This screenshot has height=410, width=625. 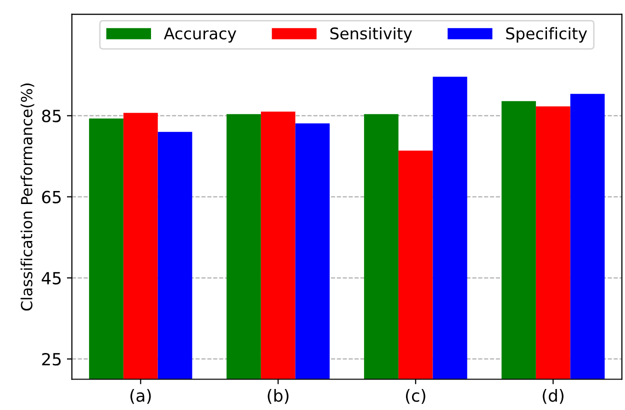 I want to click on x-tick-label: (d), so click(x=553, y=396).